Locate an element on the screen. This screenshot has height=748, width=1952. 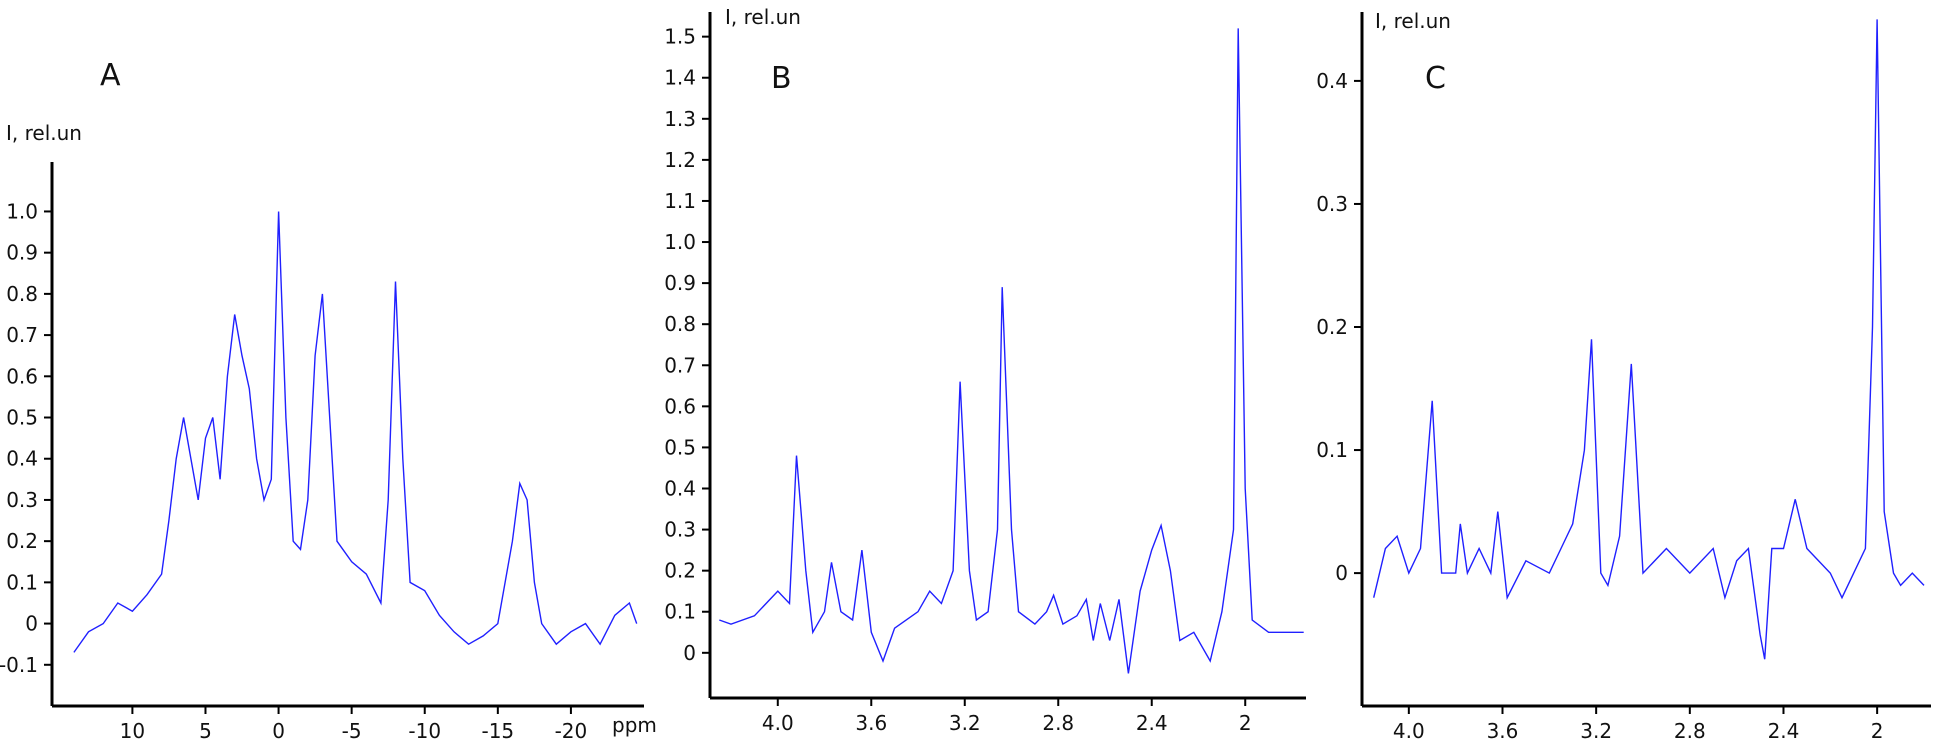
y-tick-label: 1.1 is located at coordinates (680, 201).